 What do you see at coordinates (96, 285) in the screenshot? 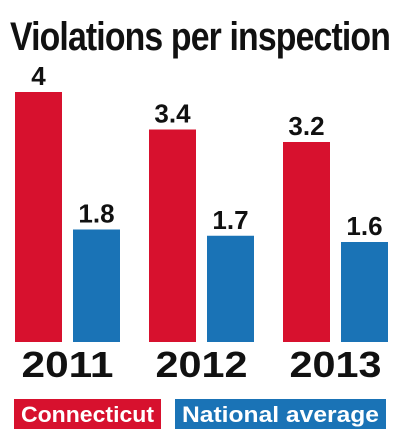
I see `bar-national-average-2011` at bounding box center [96, 285].